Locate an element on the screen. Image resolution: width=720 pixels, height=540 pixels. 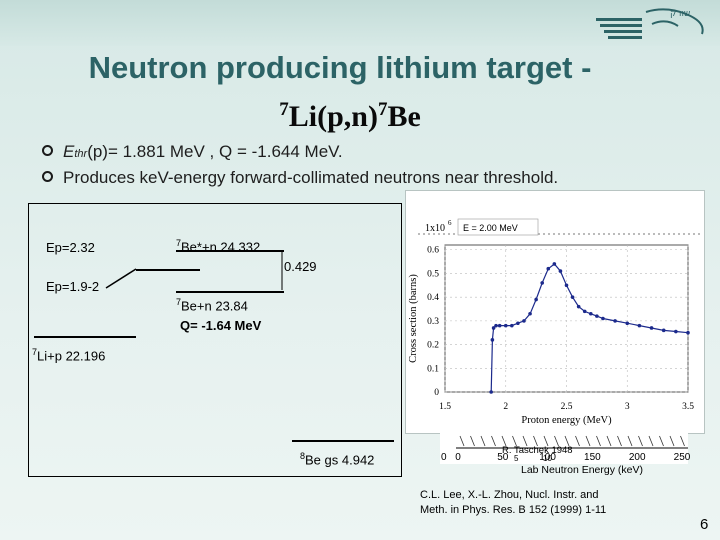
bullet-symbol: E is located at coordinates (69, 151).